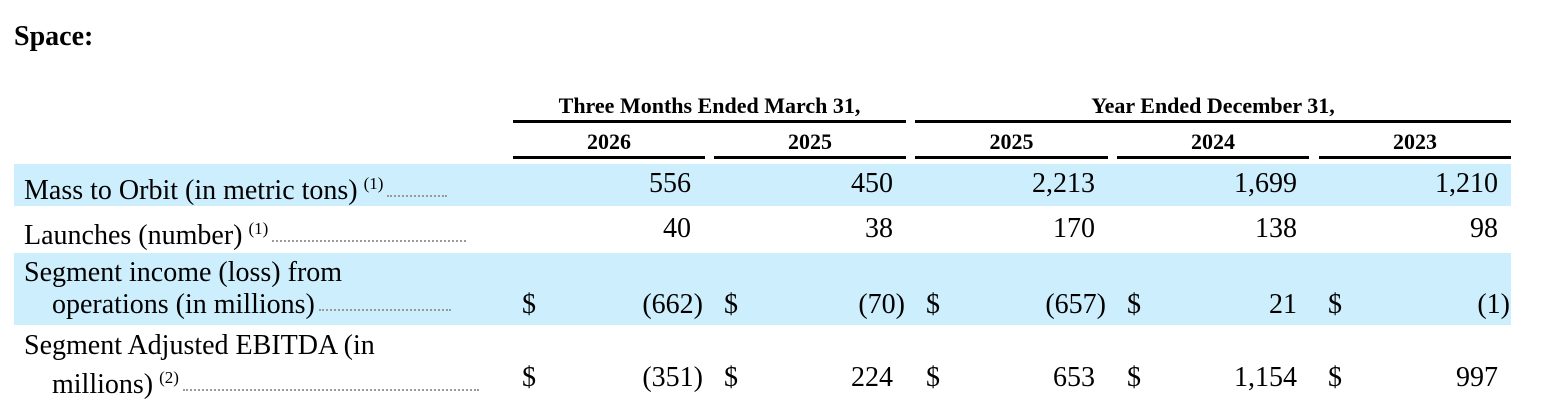  I want to click on year-header-2023: 2023, so click(1415, 143).